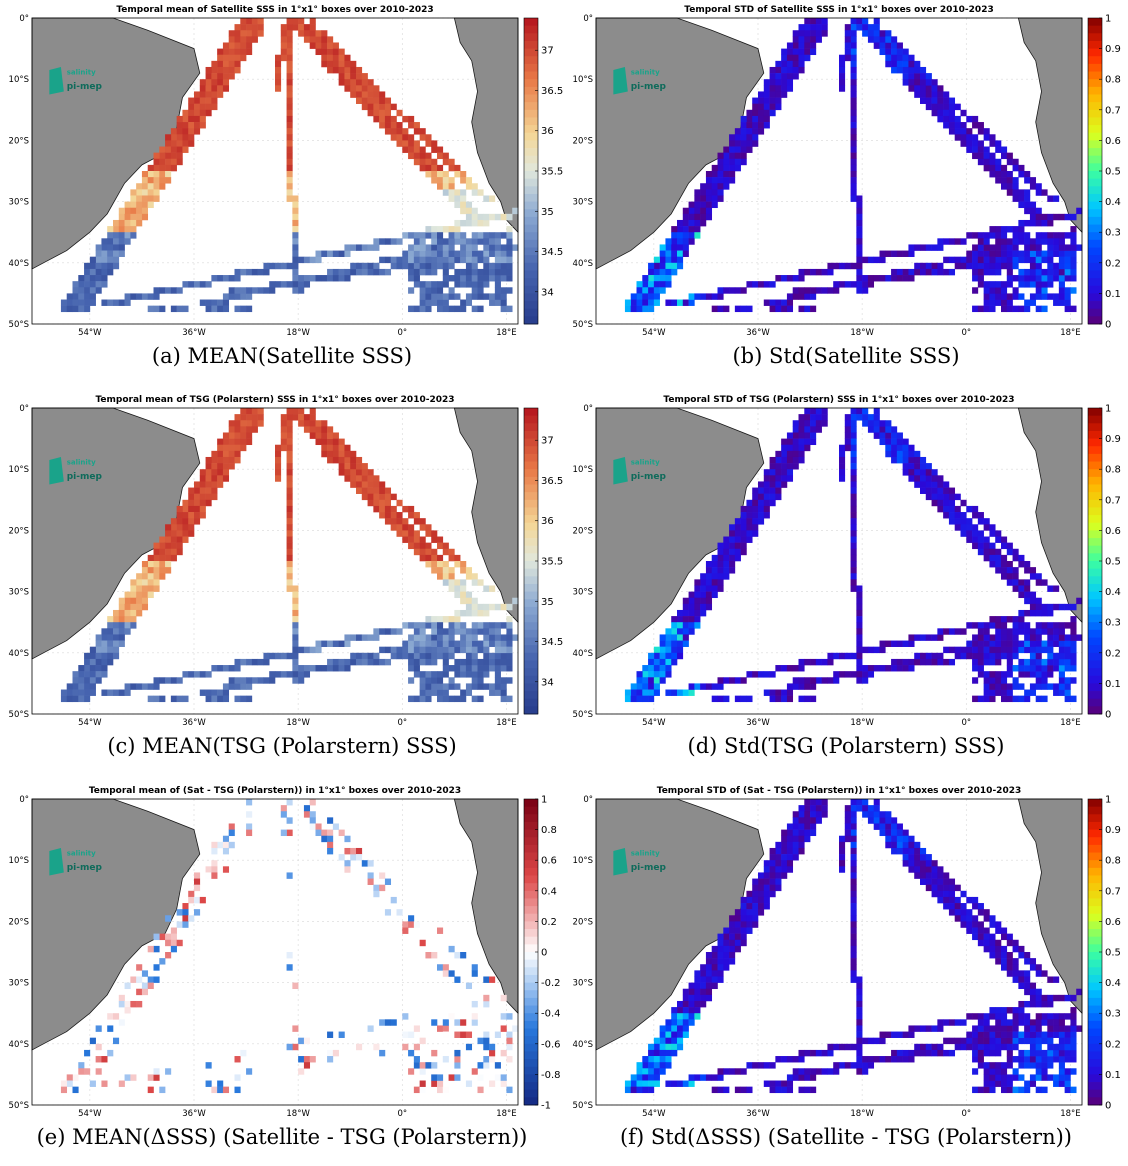 The height and width of the screenshot is (1166, 1128). I want to click on colorbar-tick-label: 0.7, so click(1113, 110).